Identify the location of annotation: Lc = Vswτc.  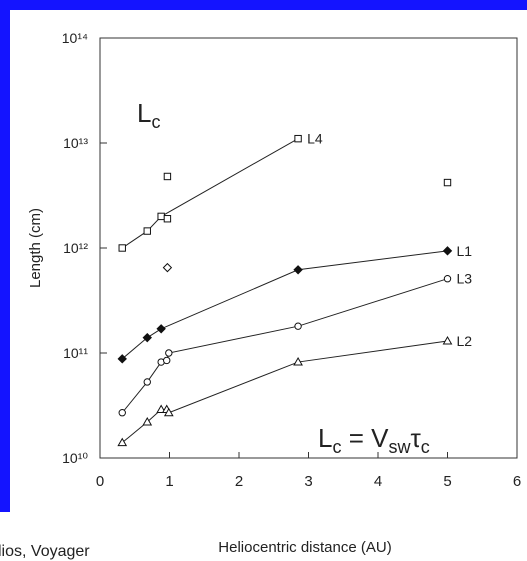
(374, 440).